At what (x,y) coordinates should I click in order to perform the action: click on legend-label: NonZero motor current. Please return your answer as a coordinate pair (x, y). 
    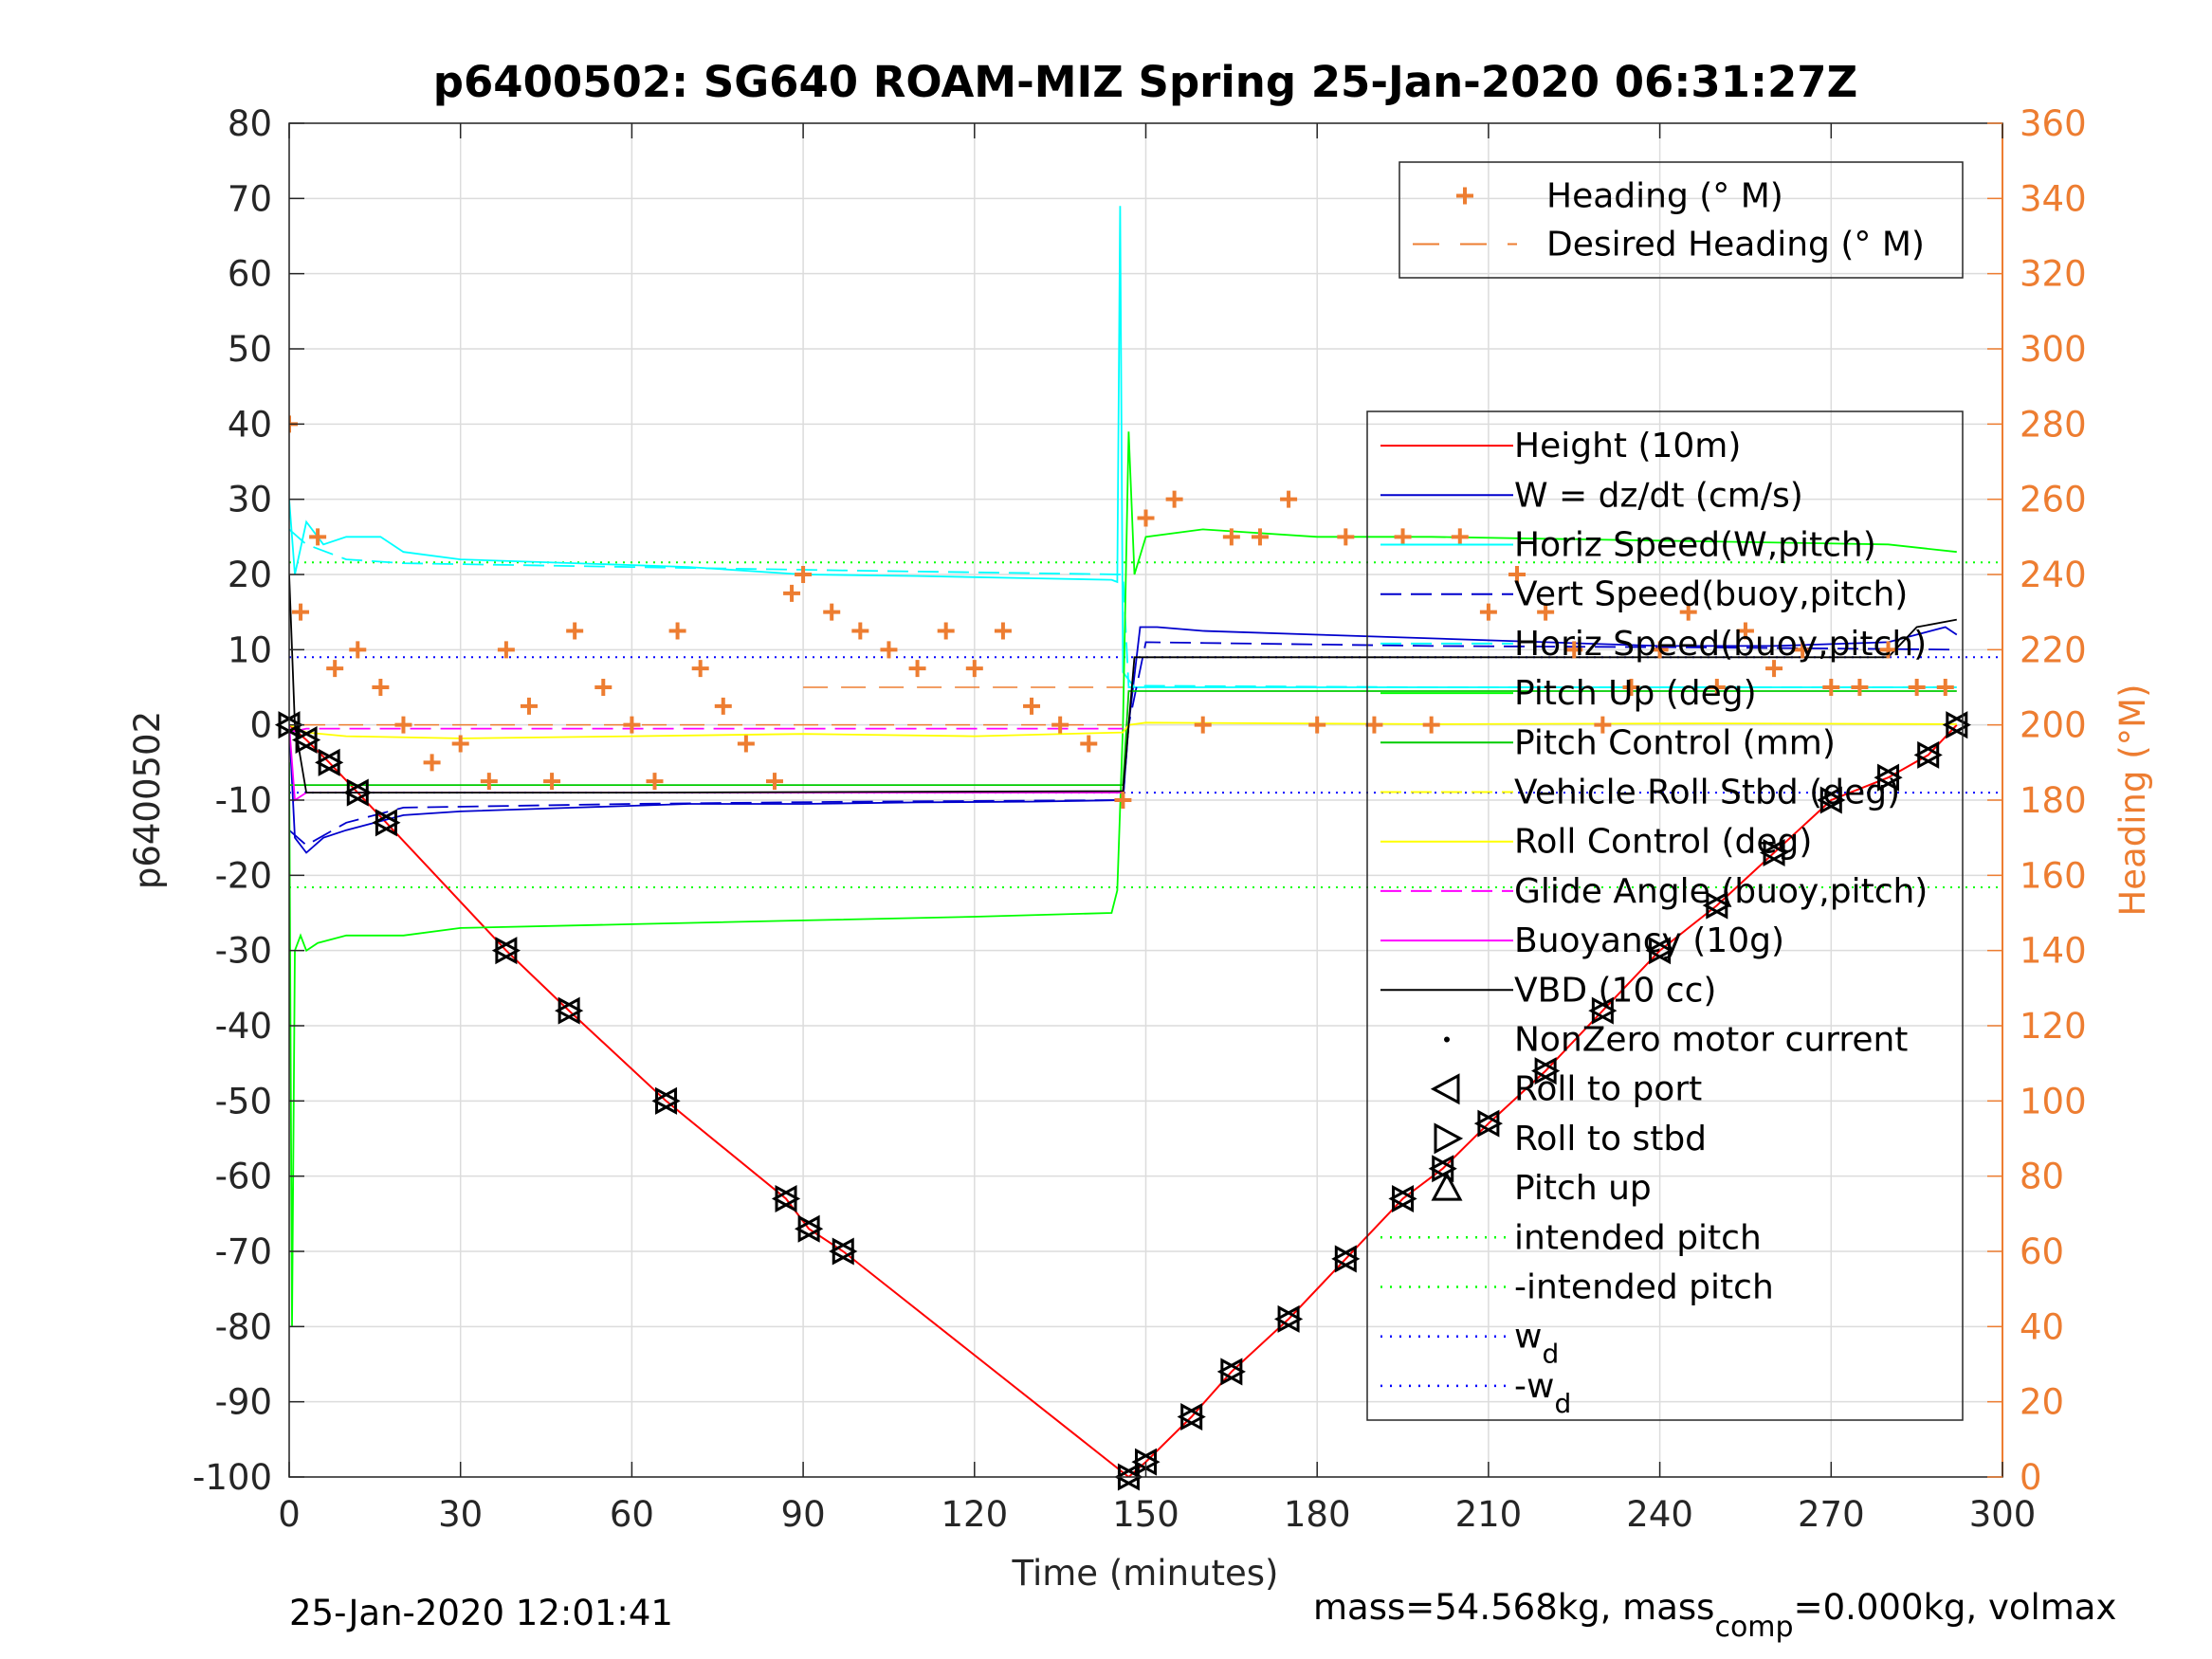
    Looking at the image, I should click on (1711, 1040).